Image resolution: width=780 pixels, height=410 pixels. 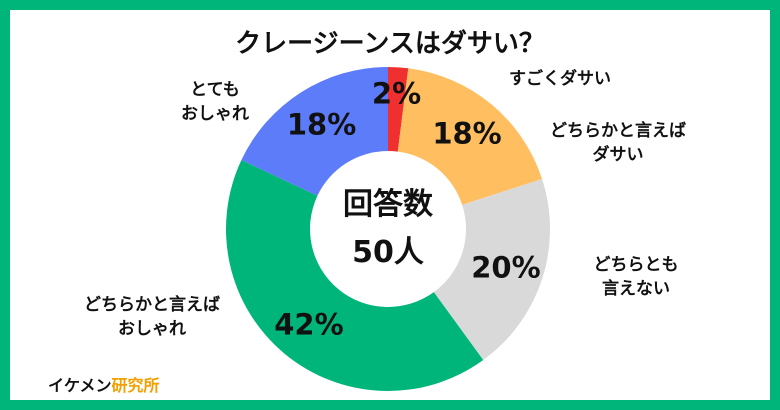 I want to click on brand-logo: イケメン研究所, so click(x=104, y=385).